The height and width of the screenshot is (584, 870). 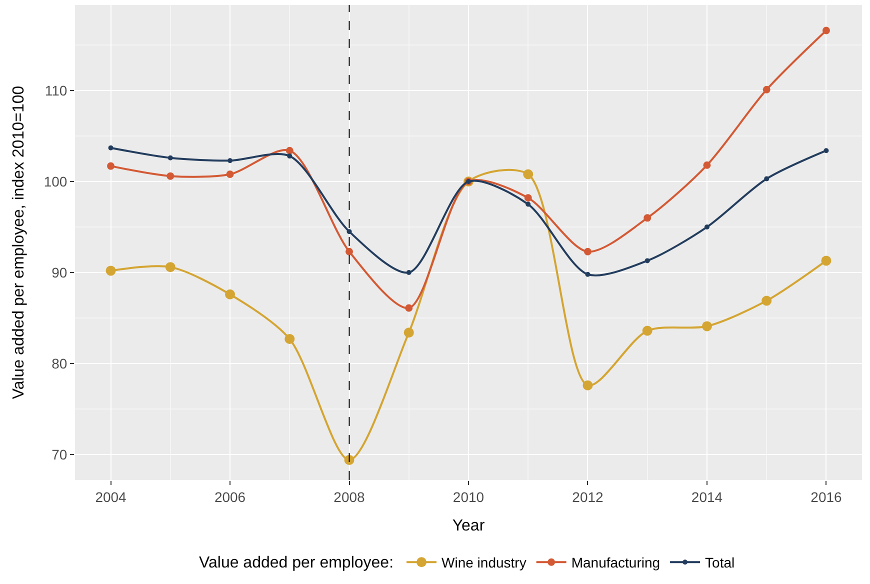 What do you see at coordinates (111, 496) in the screenshot?
I see `x-tick-label: 2004` at bounding box center [111, 496].